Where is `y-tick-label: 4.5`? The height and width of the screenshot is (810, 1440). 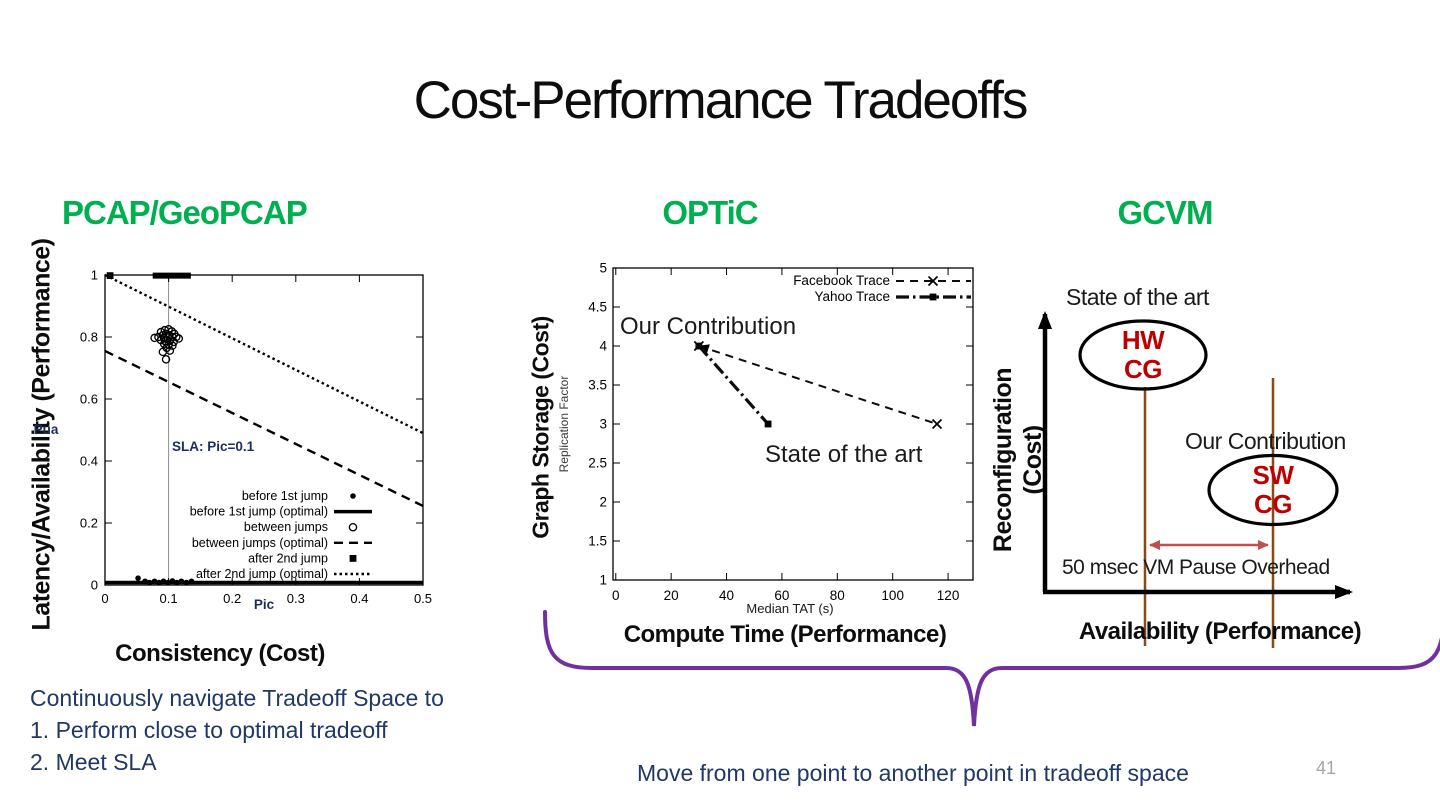
y-tick-label: 4.5 is located at coordinates (597, 307).